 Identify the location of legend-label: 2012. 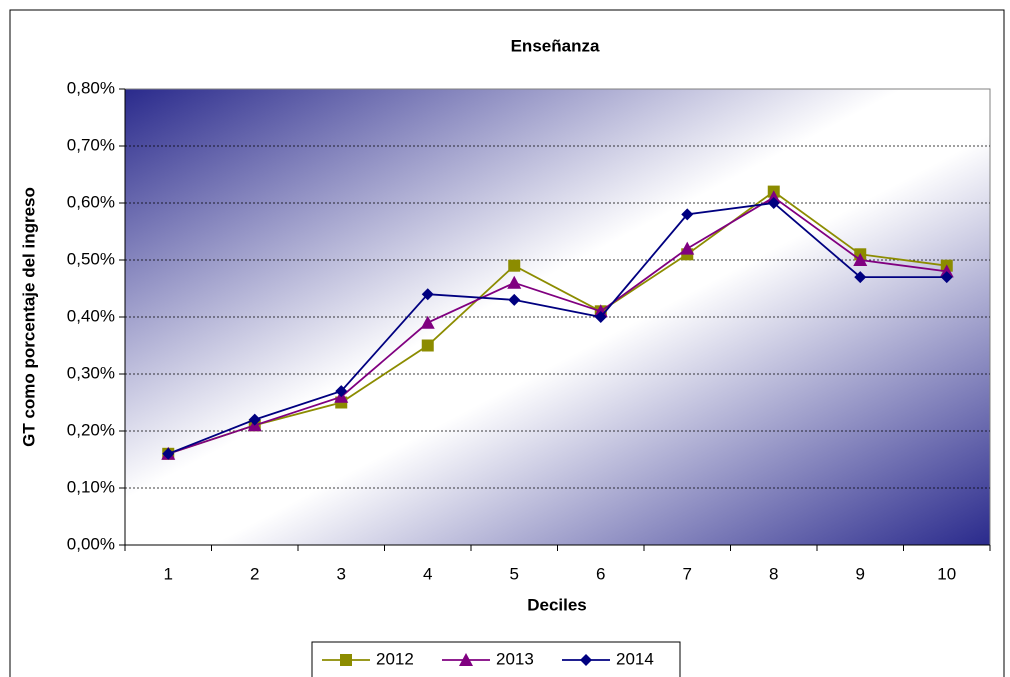
(395, 658).